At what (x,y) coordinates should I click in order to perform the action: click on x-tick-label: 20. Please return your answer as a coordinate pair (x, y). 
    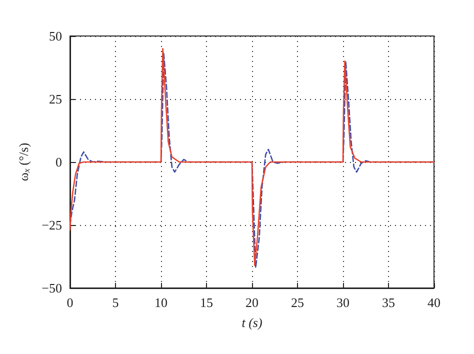
    Looking at the image, I should click on (252, 302).